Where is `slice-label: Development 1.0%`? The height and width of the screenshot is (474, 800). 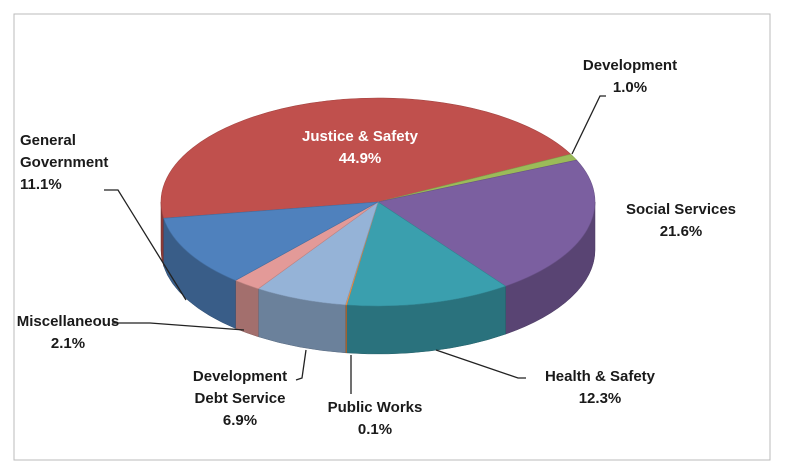
slice-label: Development 1.0% is located at coordinates (630, 77).